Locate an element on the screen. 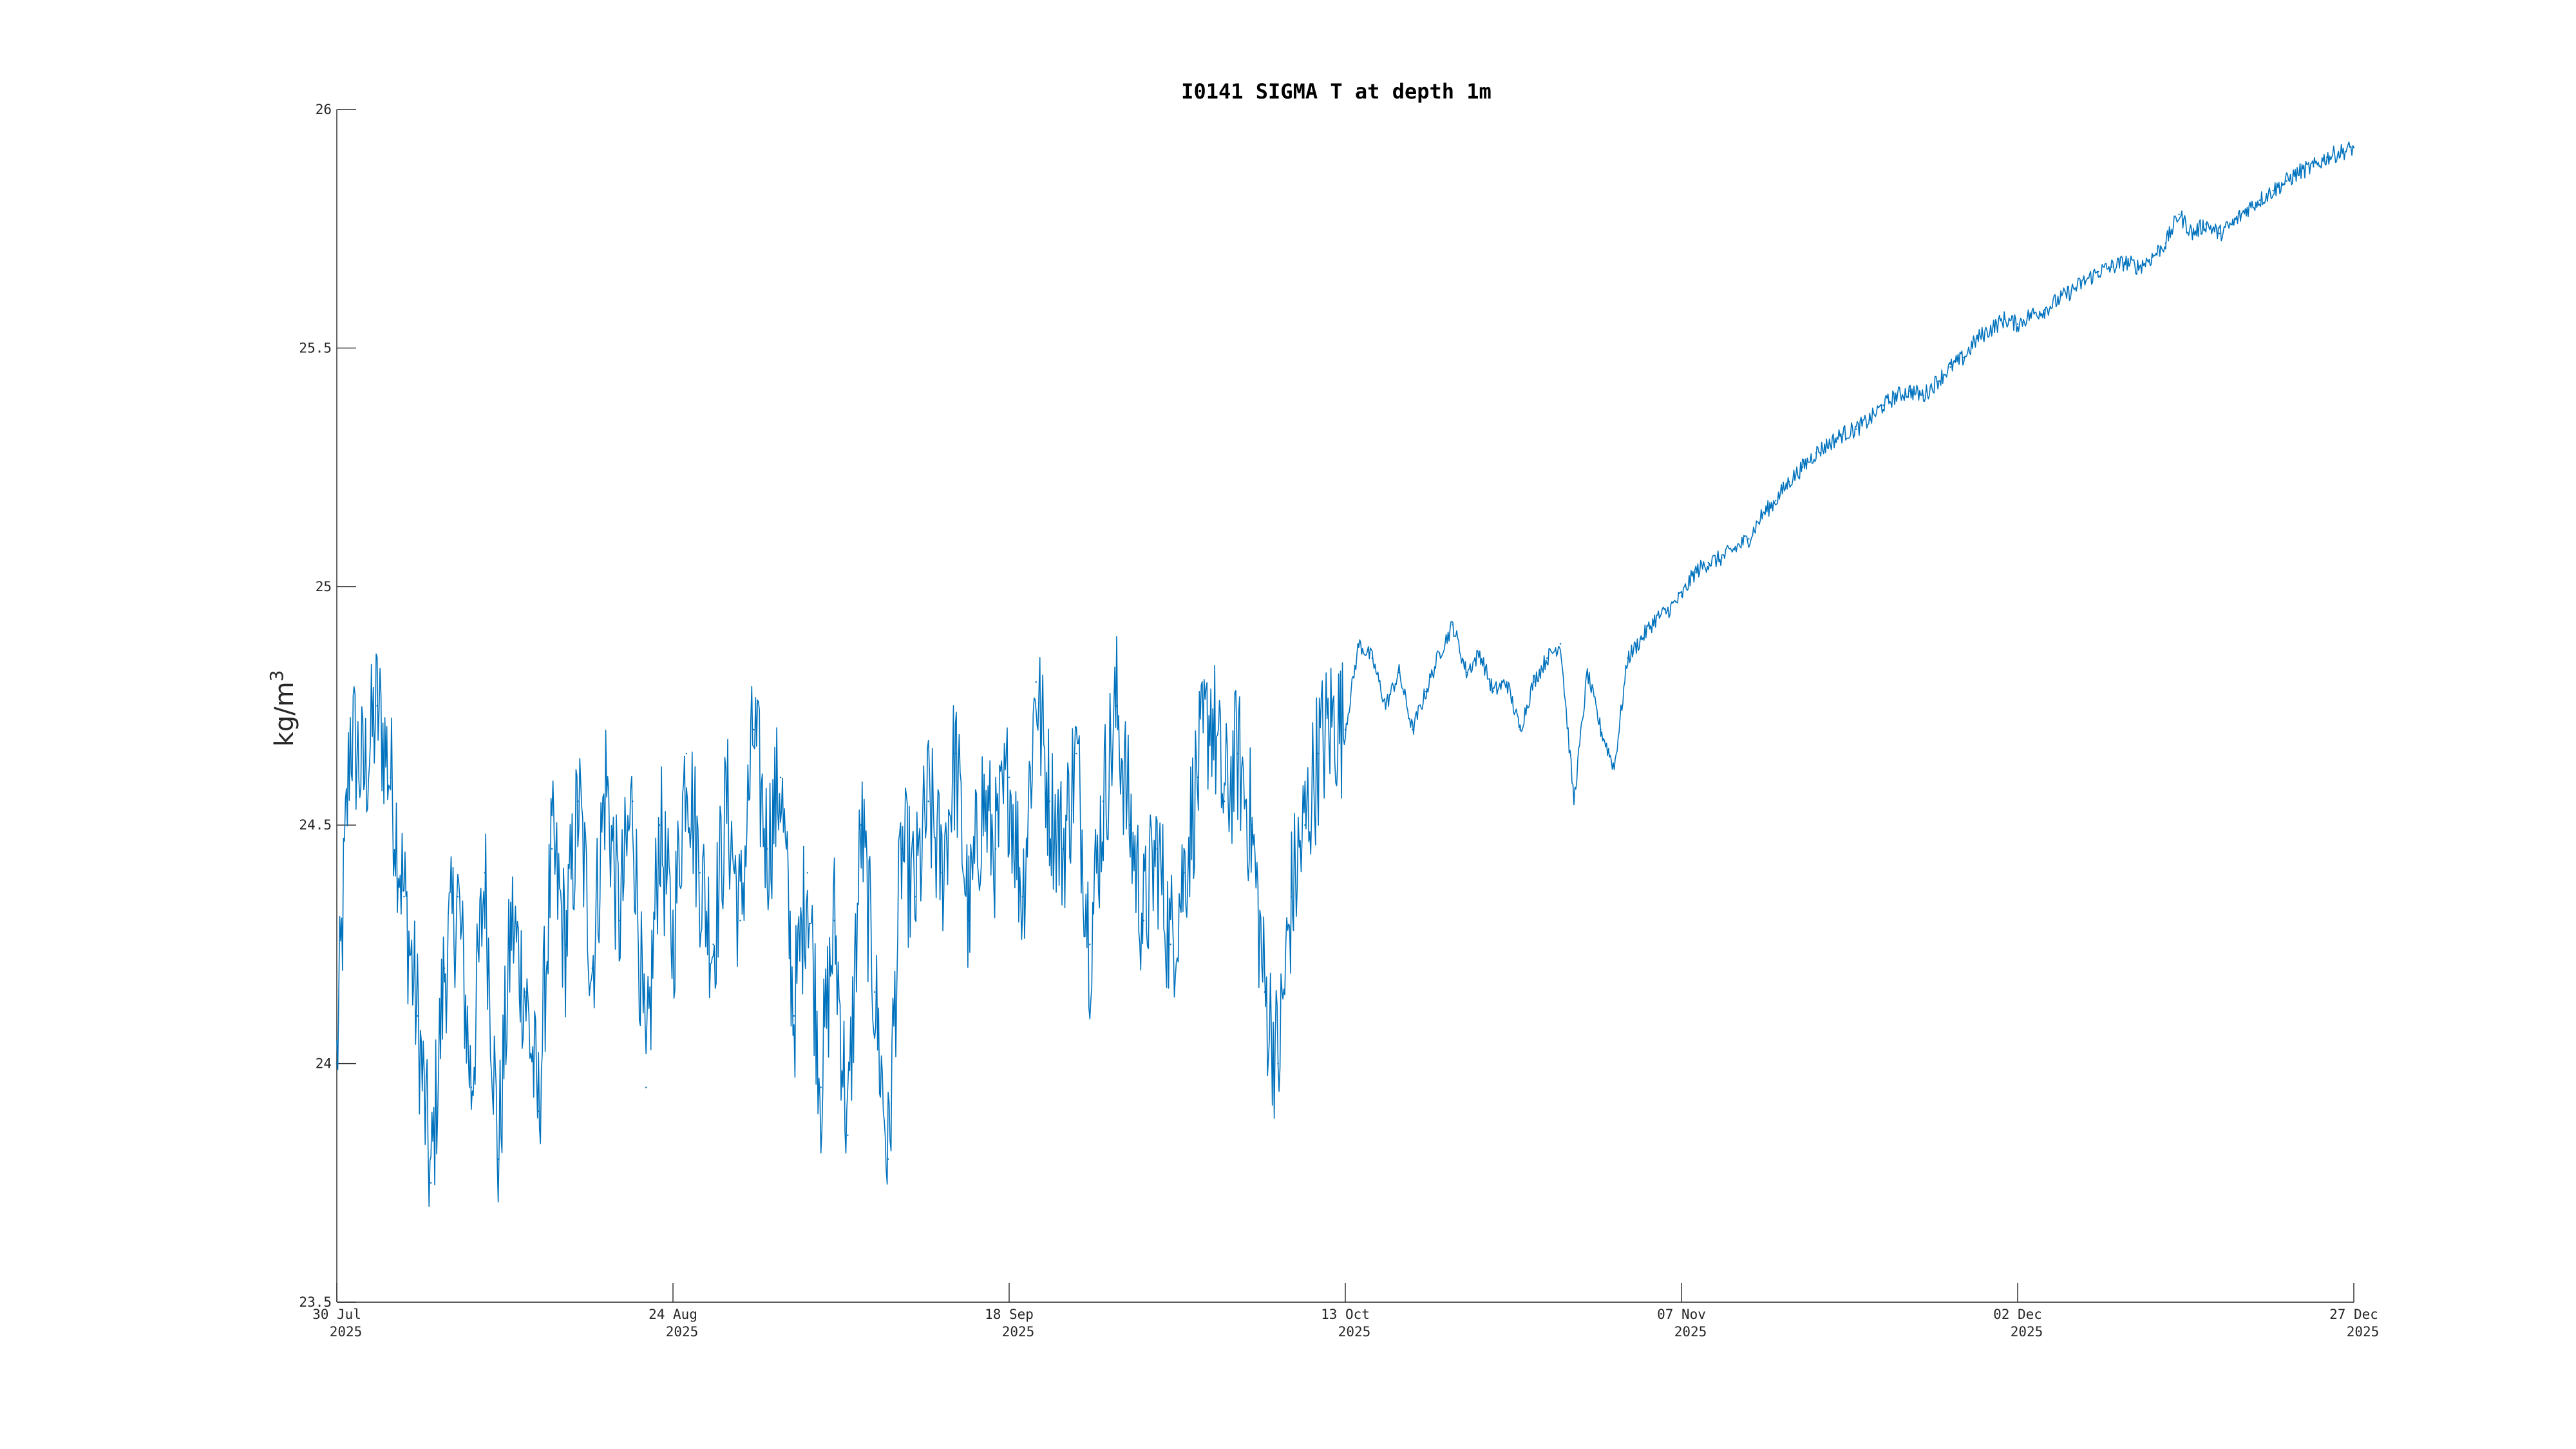 Image resolution: width=2576 pixels, height=1449 pixels. svg-text: kg/m3 is located at coordinates (282, 709).